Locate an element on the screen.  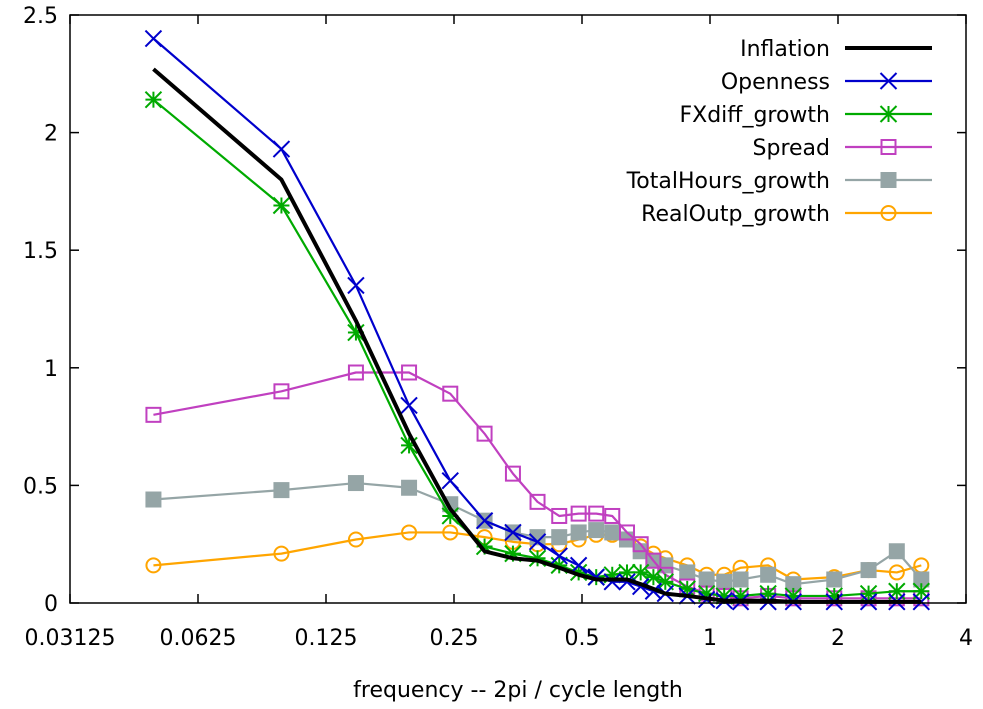
legend-item: FXdiff_growth is located at coordinates (805, 115).